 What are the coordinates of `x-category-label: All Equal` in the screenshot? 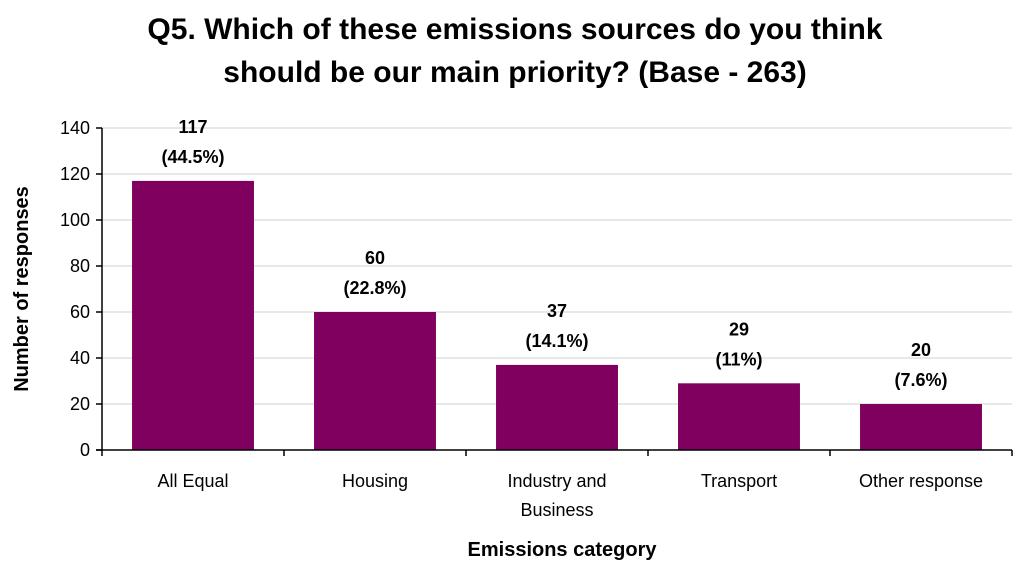 It's located at (192, 481).